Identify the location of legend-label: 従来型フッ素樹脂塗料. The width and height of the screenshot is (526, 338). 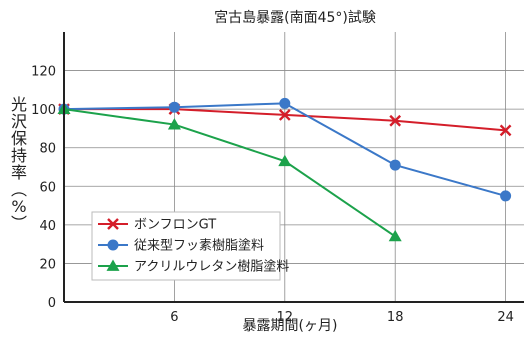
(199, 246).